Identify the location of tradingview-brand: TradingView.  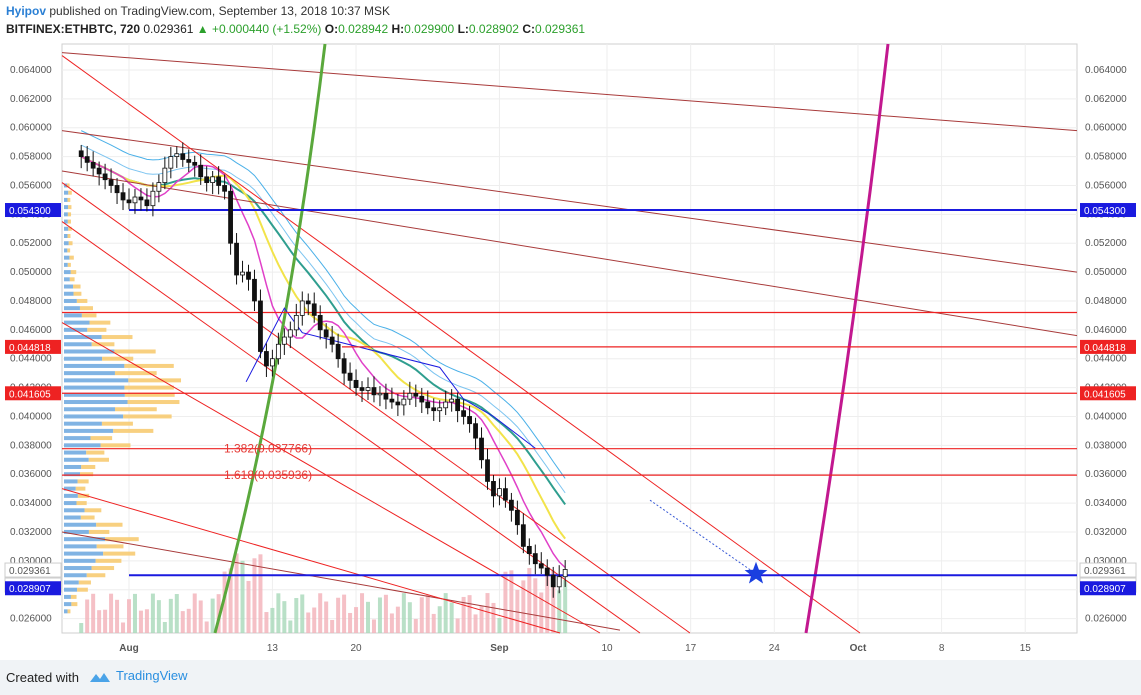
(138, 676).